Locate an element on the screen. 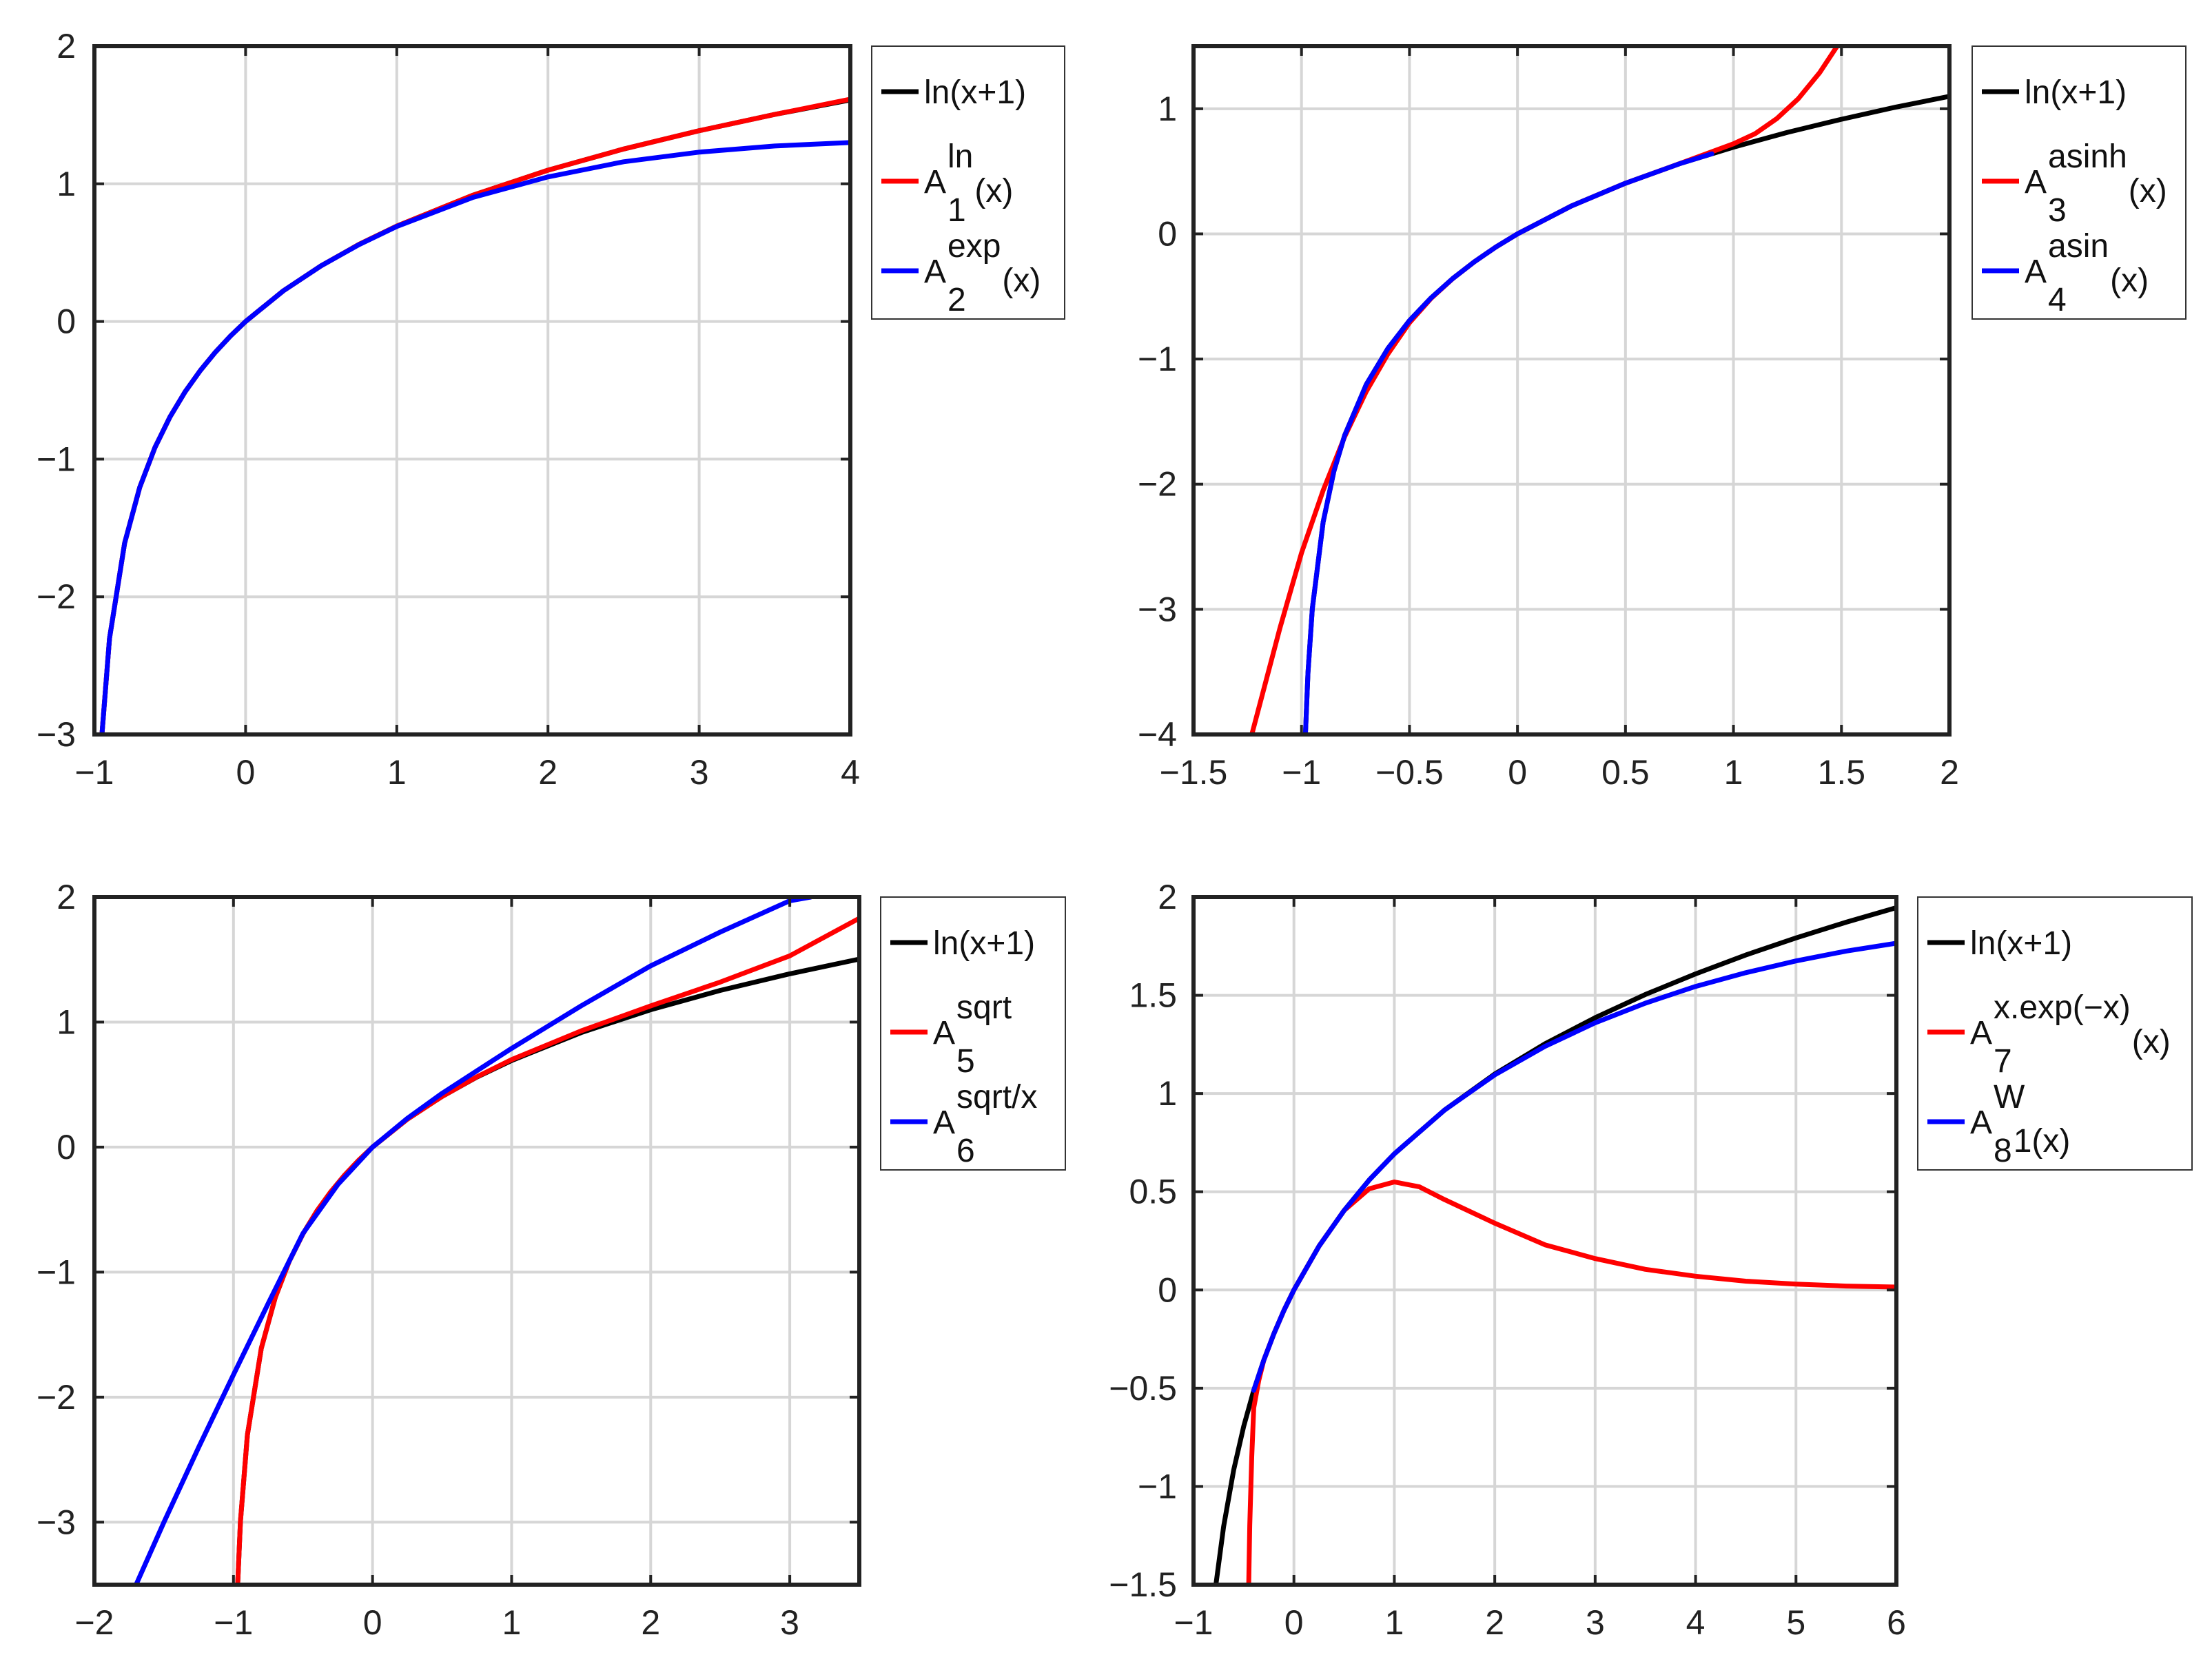 This screenshot has height=1677, width=2212. legend-label-sup: x.exp(−x) is located at coordinates (2062, 1007).